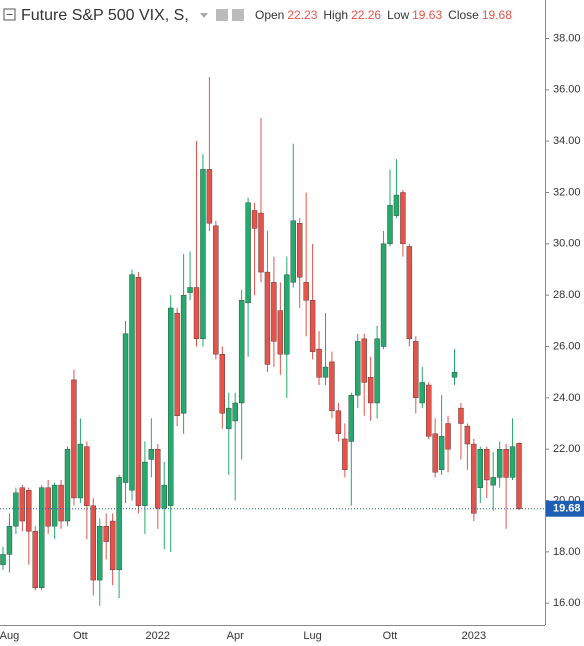 This screenshot has width=584, height=646. I want to click on y-tick-label: 28.00, so click(567, 295).